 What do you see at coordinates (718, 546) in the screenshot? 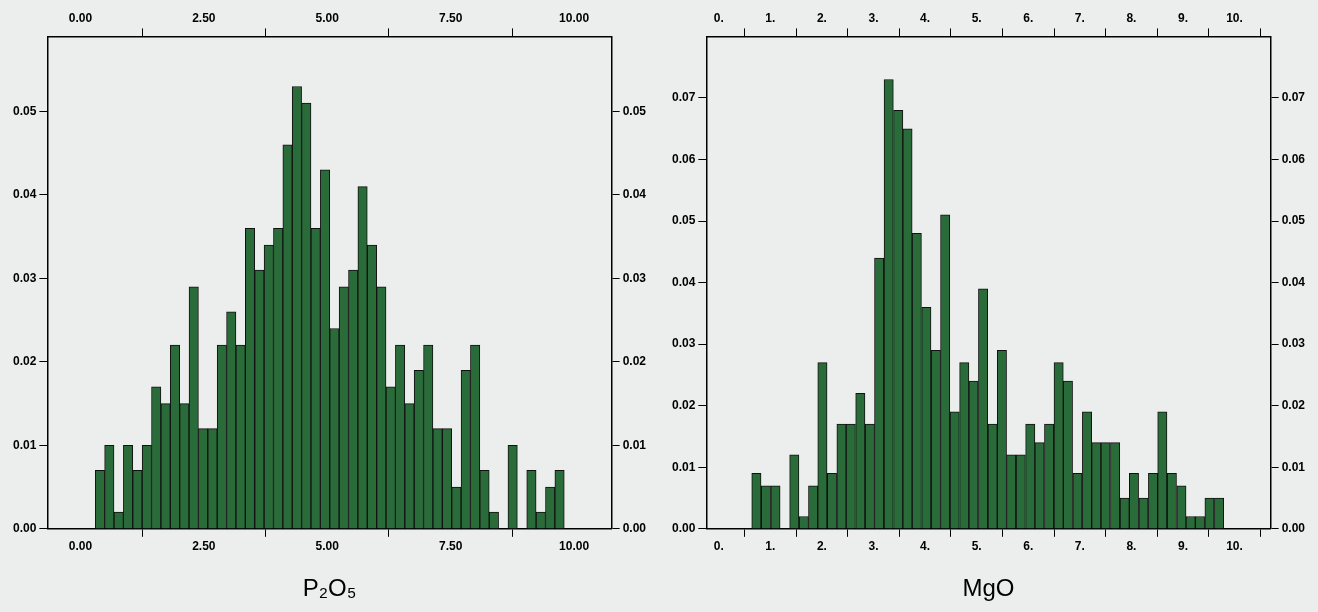
I see `x-tick-label: 0.` at bounding box center [718, 546].